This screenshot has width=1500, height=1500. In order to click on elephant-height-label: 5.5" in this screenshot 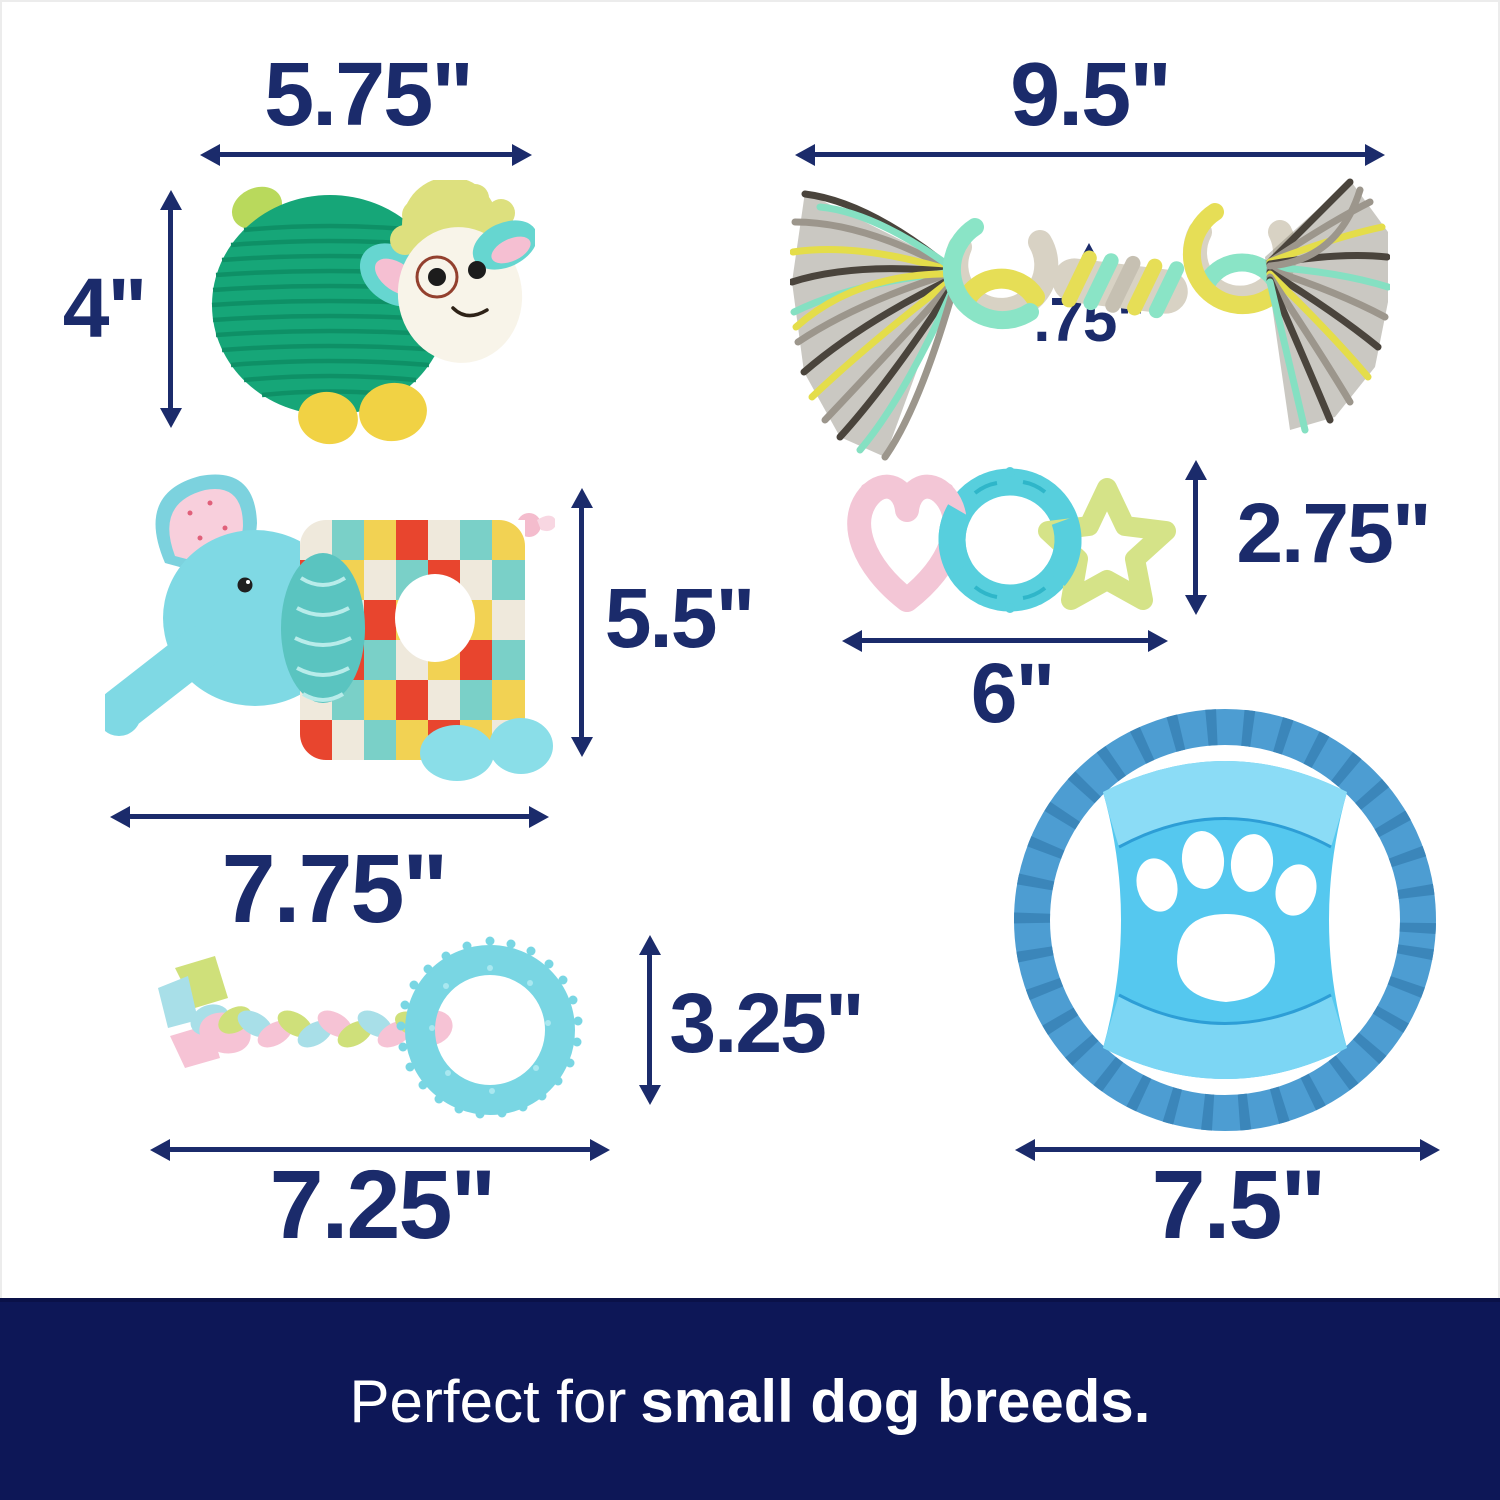, I will do `click(680, 618)`.